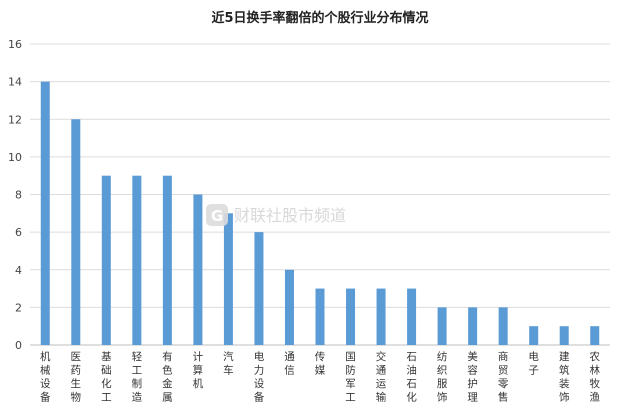 Image resolution: width=640 pixels, height=413 pixels. What do you see at coordinates (289, 364) in the screenshot?
I see `x-tick-label: 通信` at bounding box center [289, 364].